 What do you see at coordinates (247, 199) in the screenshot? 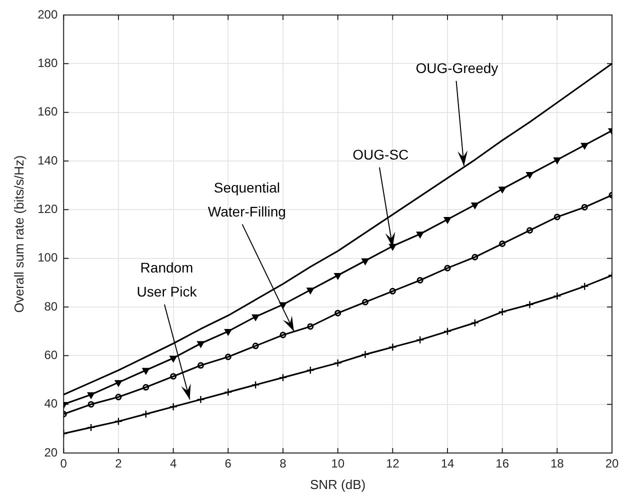
I see `annotation: Sequential Water-Filling` at bounding box center [247, 199].